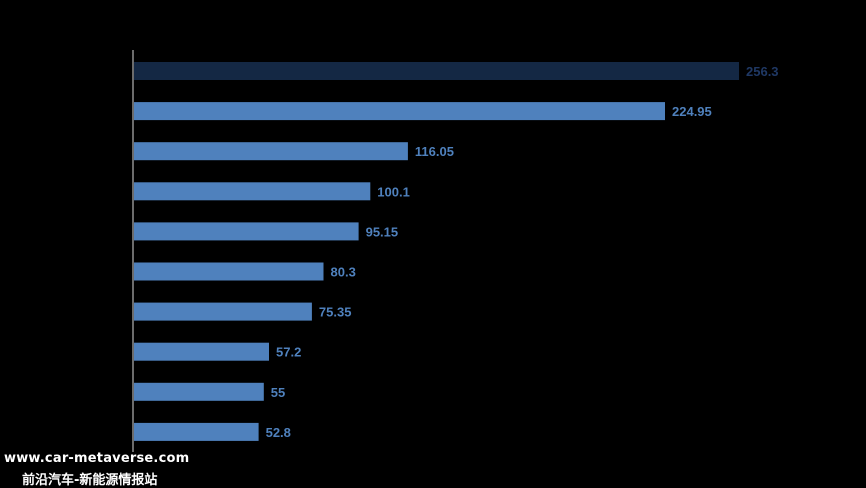 Image resolution: width=866 pixels, height=488 pixels. Describe the element at coordinates (278, 392) in the screenshot. I see `data-label-9: 55` at that location.